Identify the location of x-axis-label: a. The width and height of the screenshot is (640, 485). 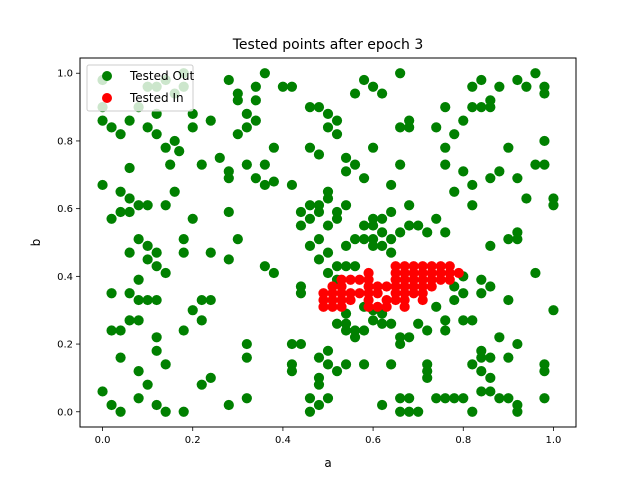
(327, 463).